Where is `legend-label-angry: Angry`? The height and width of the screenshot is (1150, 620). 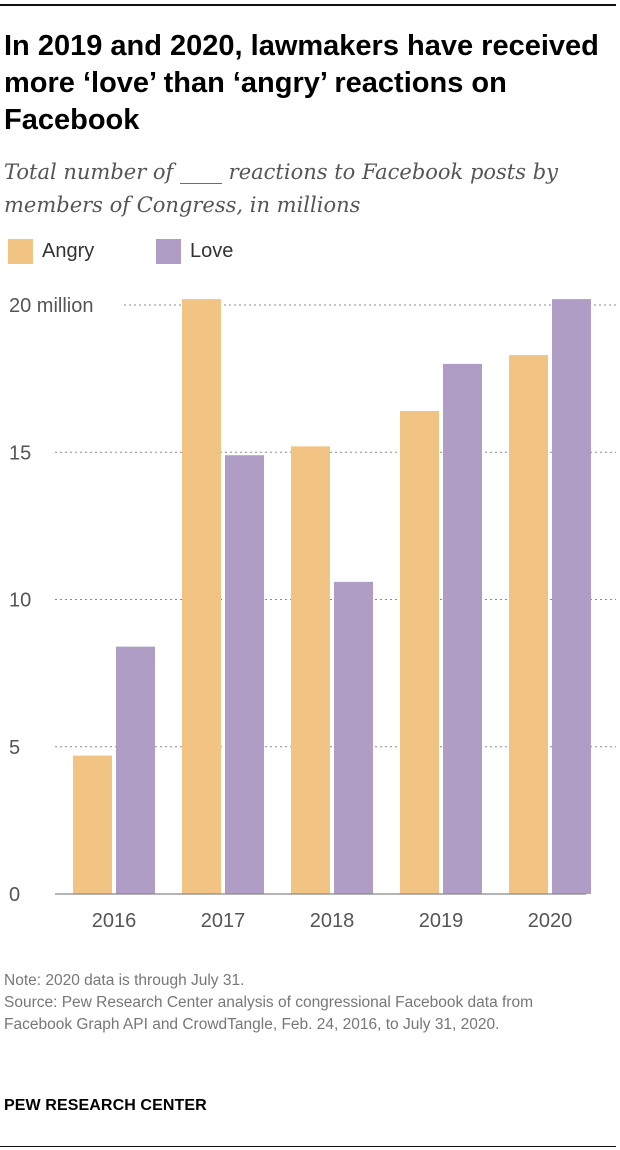 legend-label-angry: Angry is located at coordinates (68, 250).